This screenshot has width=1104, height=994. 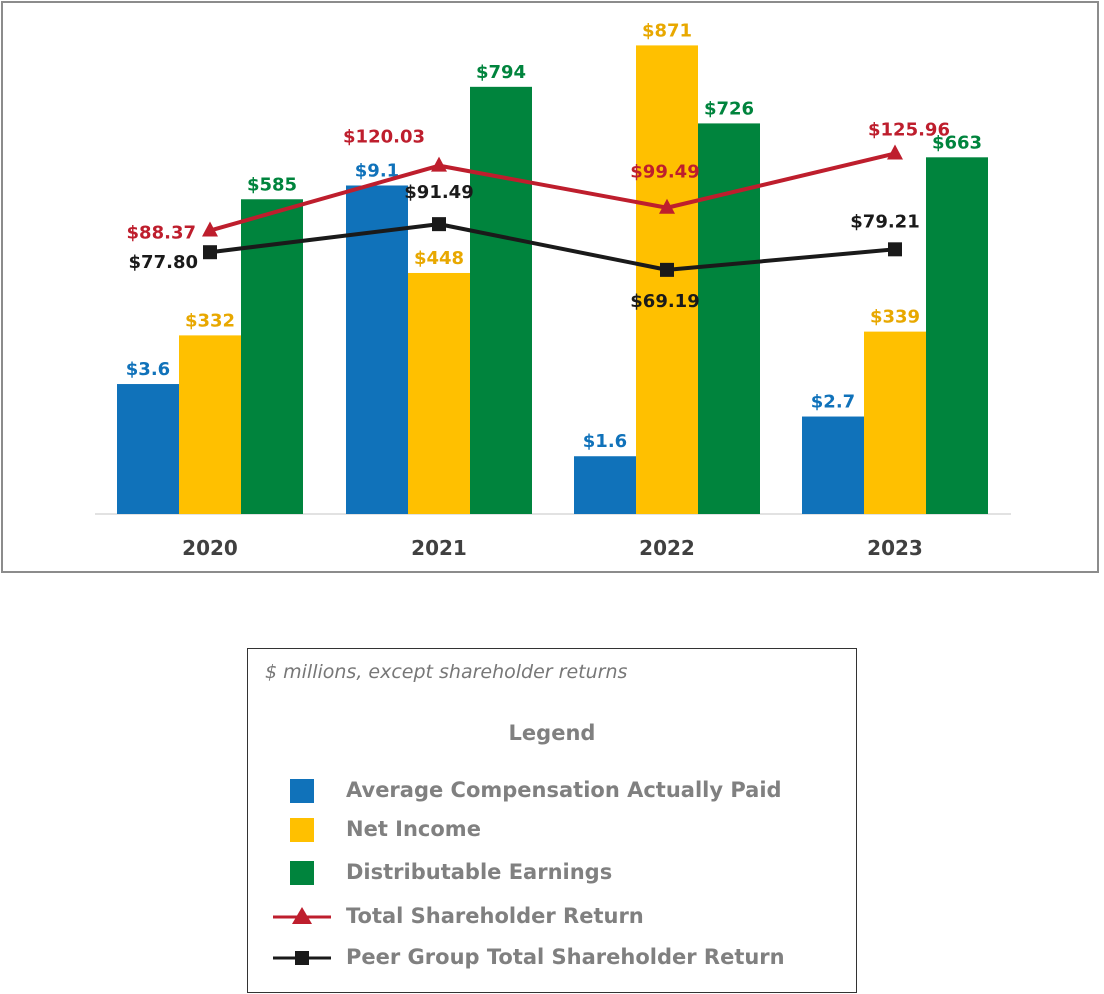 What do you see at coordinates (377, 170) in the screenshot?
I see `data-label-avg-comp-2021: $9.1` at bounding box center [377, 170].